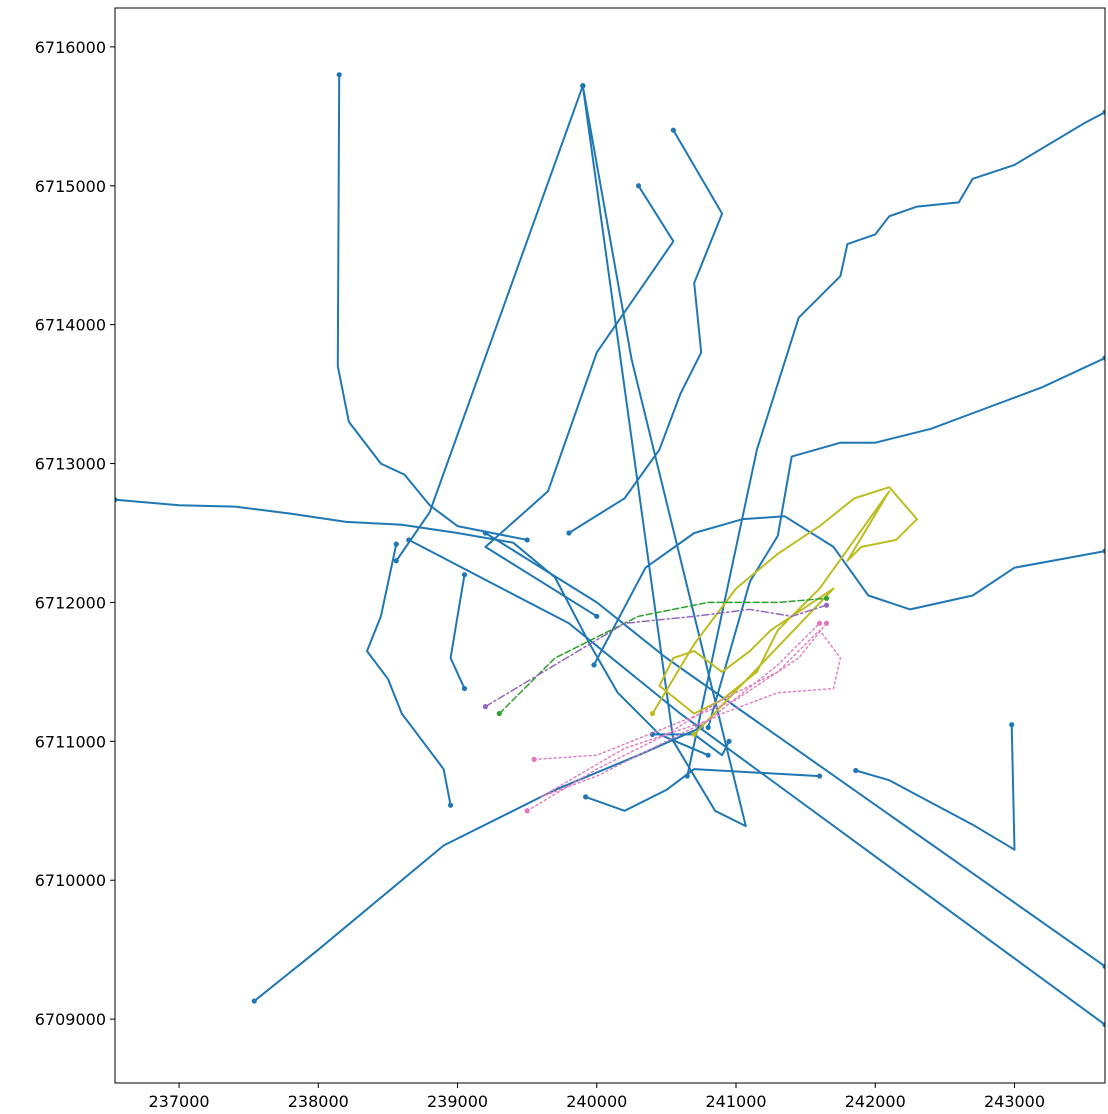 This screenshot has height=1114, width=1108. I want to click on x-tick-label: 242000, so click(875, 1101).